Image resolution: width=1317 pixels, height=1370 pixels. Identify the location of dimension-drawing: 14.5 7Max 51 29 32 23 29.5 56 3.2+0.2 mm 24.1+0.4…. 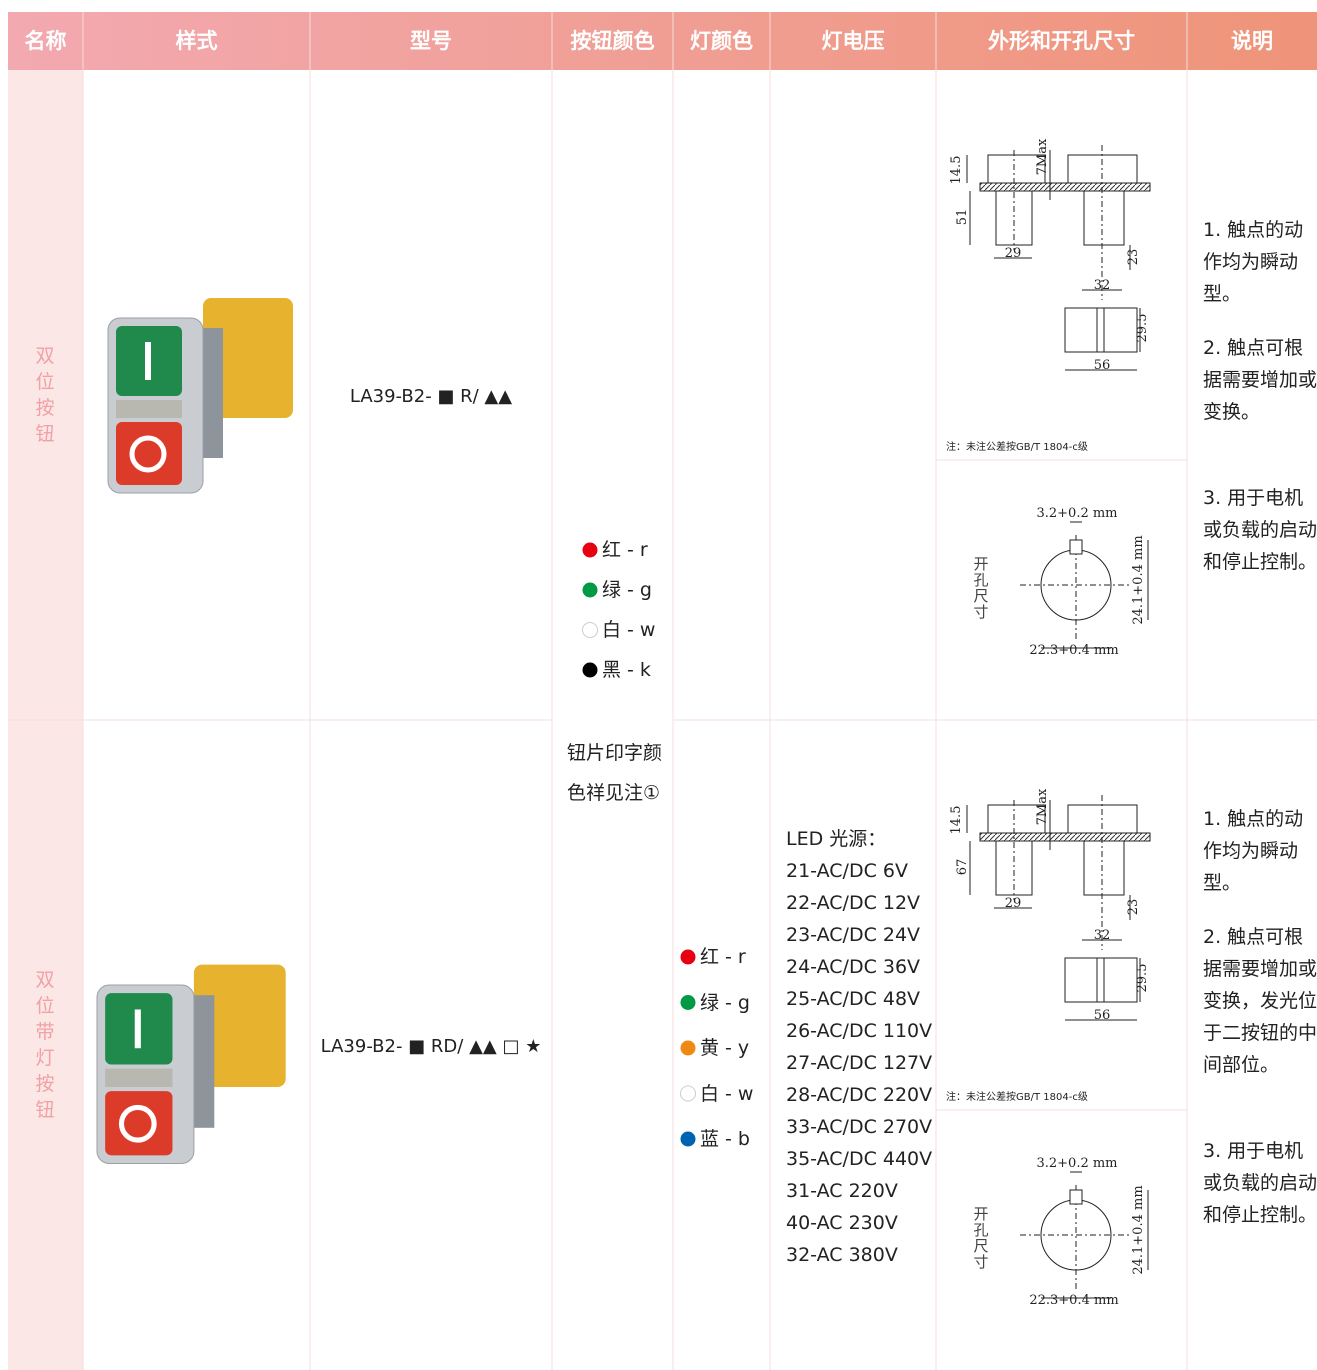
(1050, 398).